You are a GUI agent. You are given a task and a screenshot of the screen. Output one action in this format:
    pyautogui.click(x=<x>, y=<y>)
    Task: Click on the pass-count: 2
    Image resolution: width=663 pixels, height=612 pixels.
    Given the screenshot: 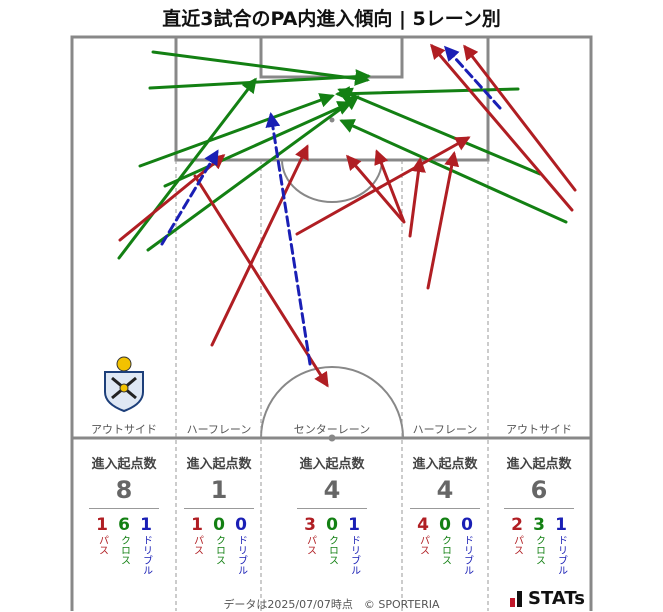 What is the action you would take?
    pyautogui.click(x=517, y=525)
    